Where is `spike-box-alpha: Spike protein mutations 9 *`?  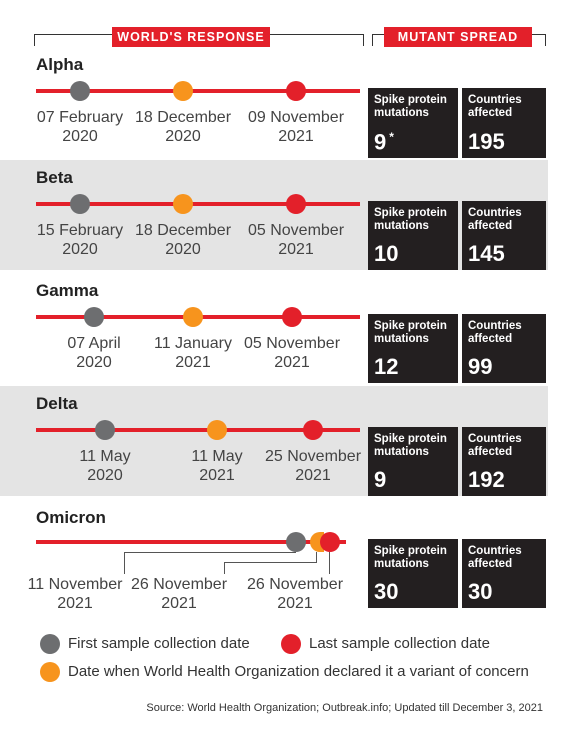
spike-box-alpha: Spike protein mutations 9 * is located at coordinates (413, 123).